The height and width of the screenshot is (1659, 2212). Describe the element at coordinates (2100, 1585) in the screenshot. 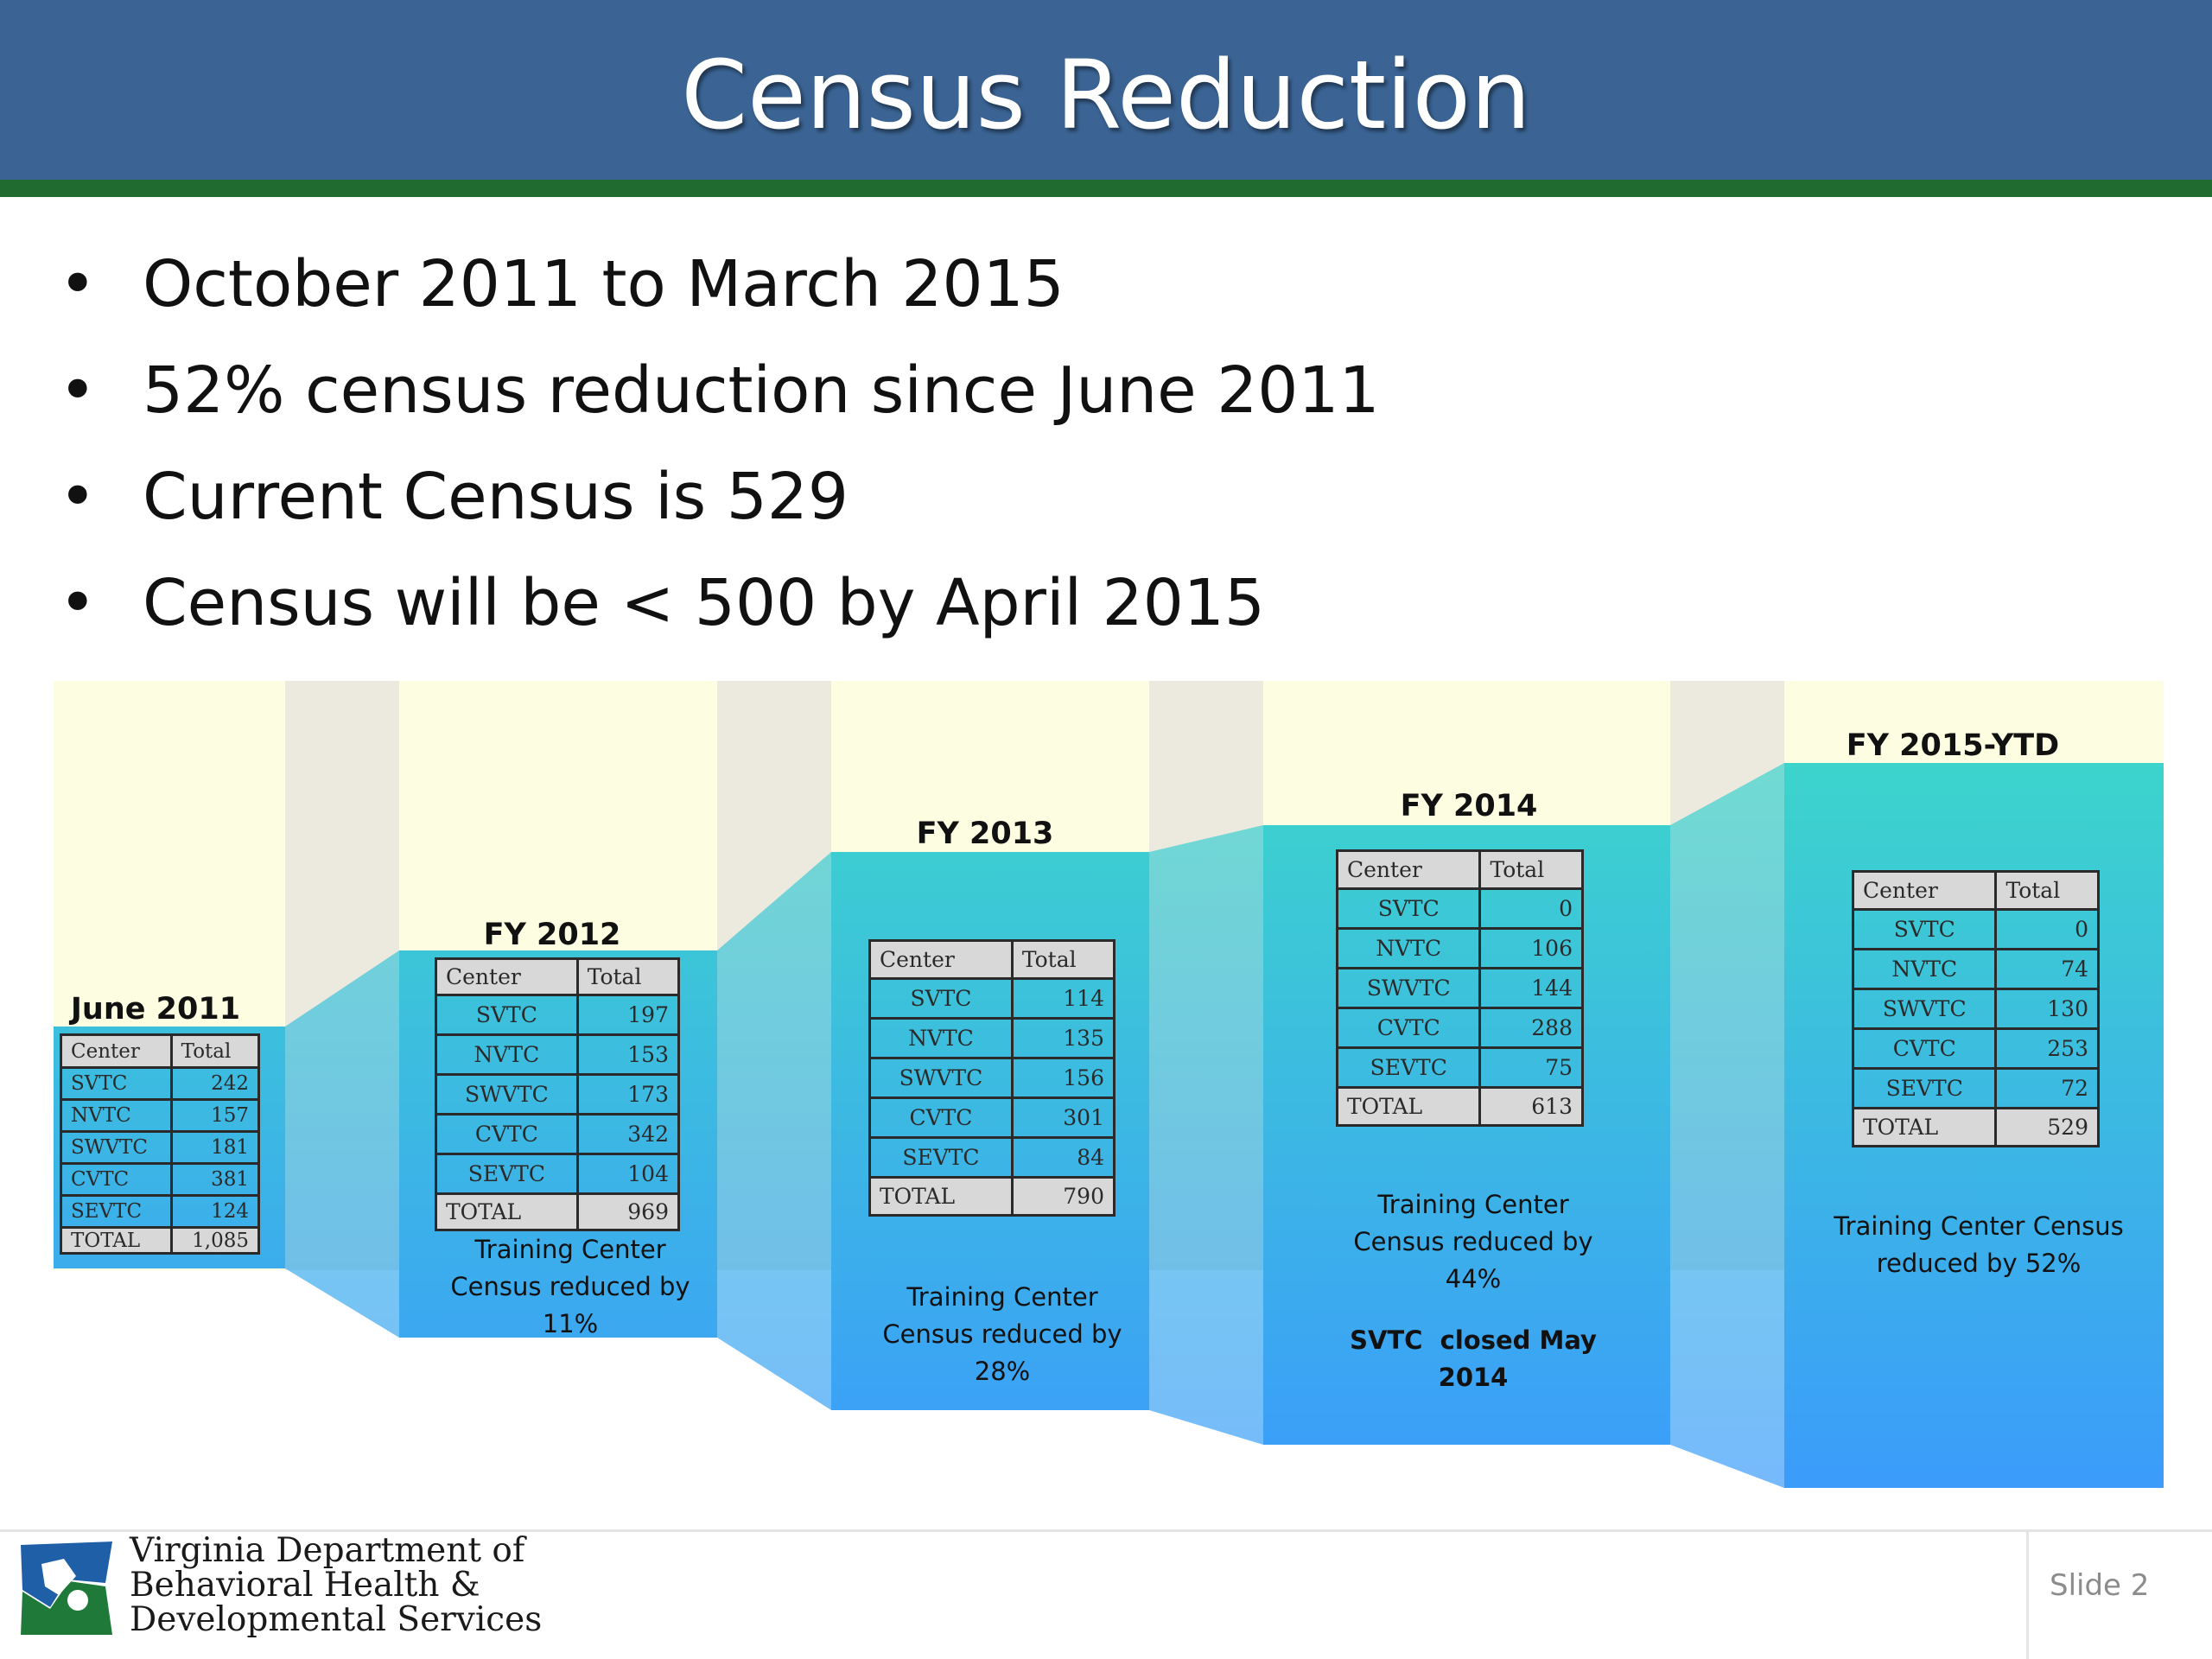

I see `slide-number: Slide 2` at that location.